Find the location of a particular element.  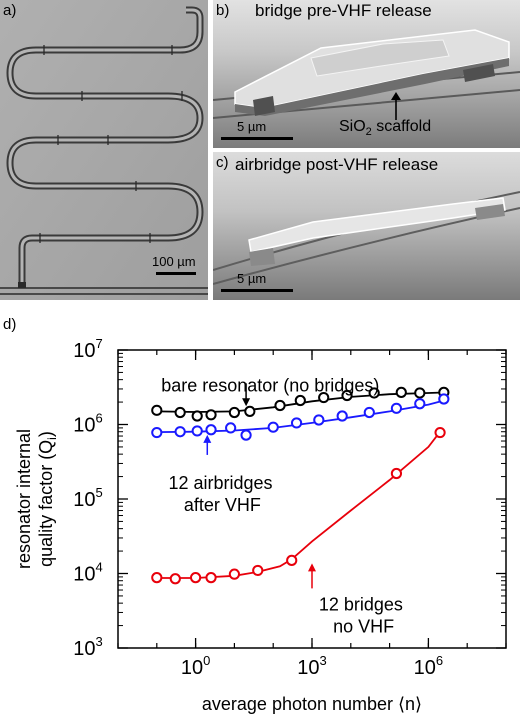

no-vhf-label-line1: 12 bridges is located at coordinates (361, 604).